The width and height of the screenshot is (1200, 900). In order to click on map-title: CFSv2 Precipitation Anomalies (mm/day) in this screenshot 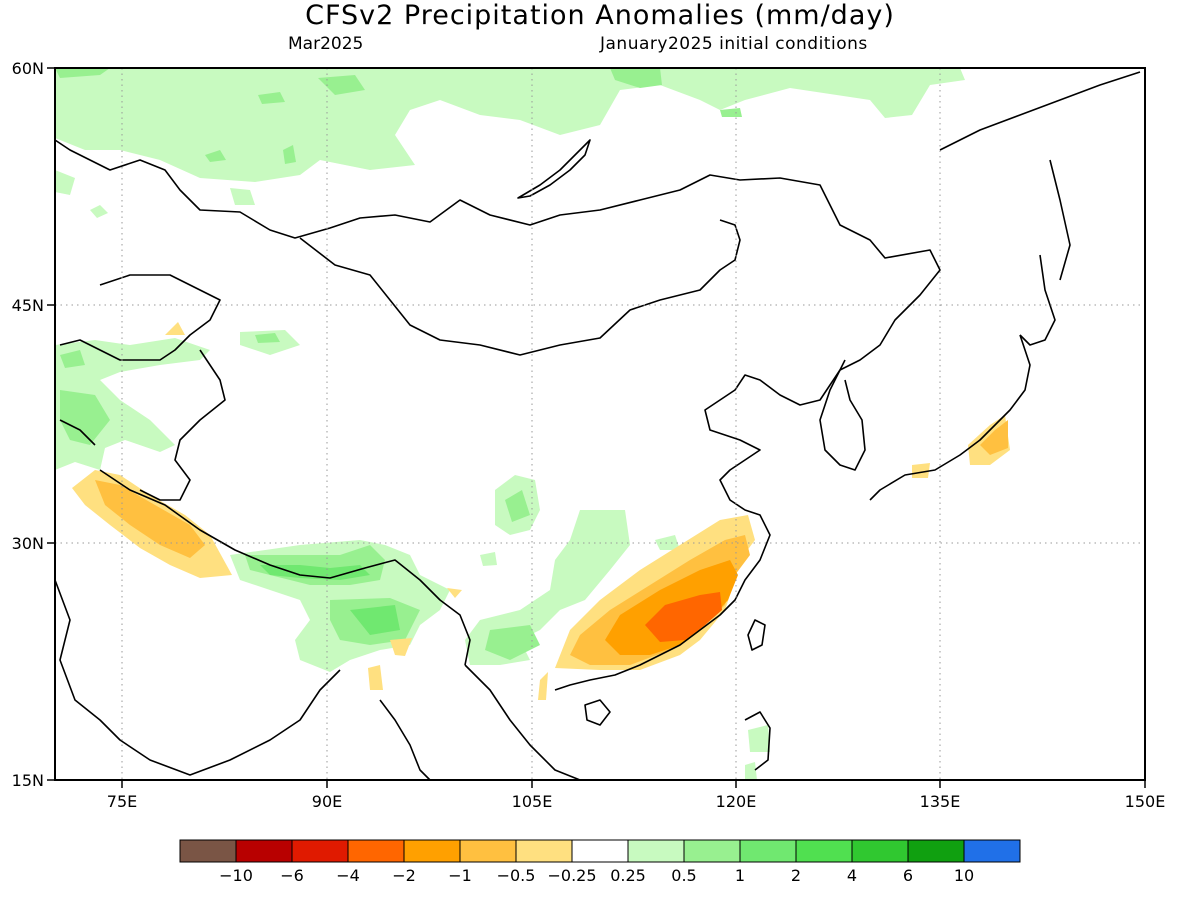, I will do `click(600, 15)`.